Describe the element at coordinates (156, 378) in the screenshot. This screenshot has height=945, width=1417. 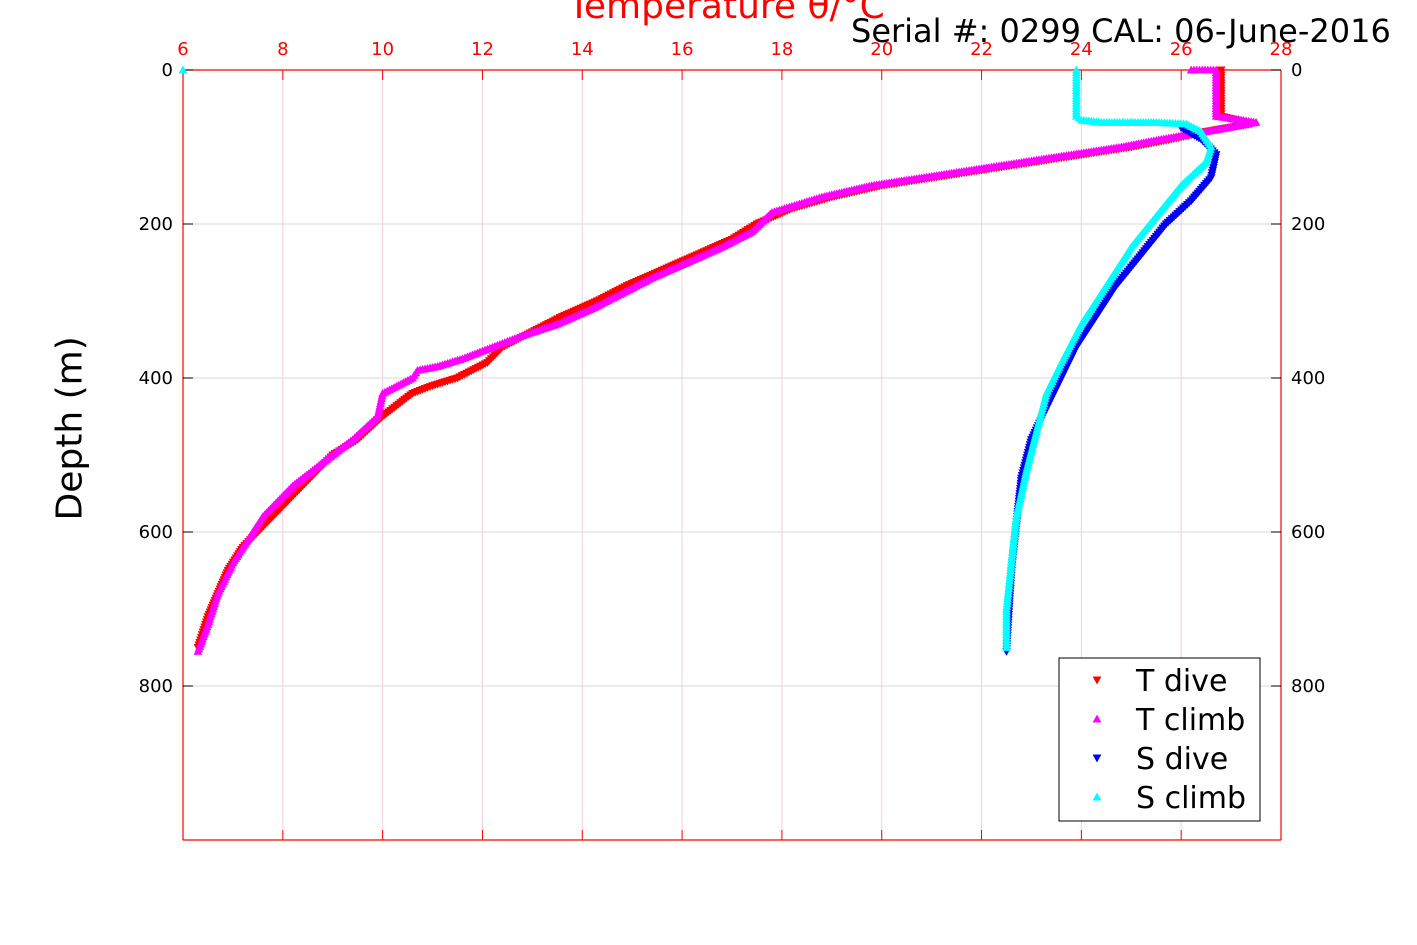
I see `y-tick-label-left: 400` at that location.